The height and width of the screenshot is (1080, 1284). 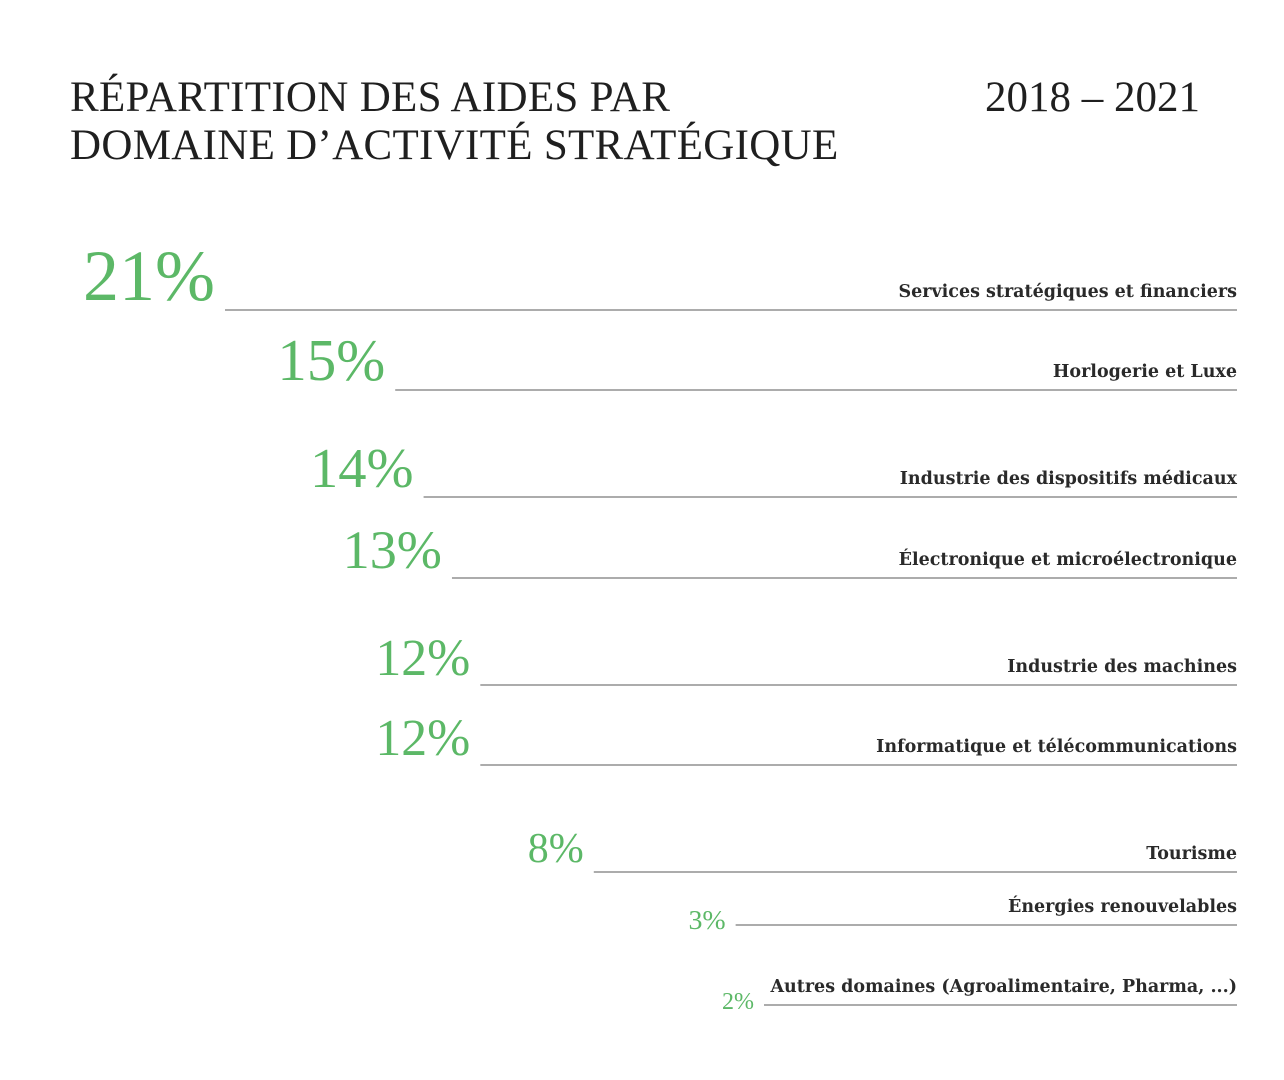 What do you see at coordinates (1069, 479) in the screenshot?
I see `category-label: Industrie des dispositifs médicaux` at bounding box center [1069, 479].